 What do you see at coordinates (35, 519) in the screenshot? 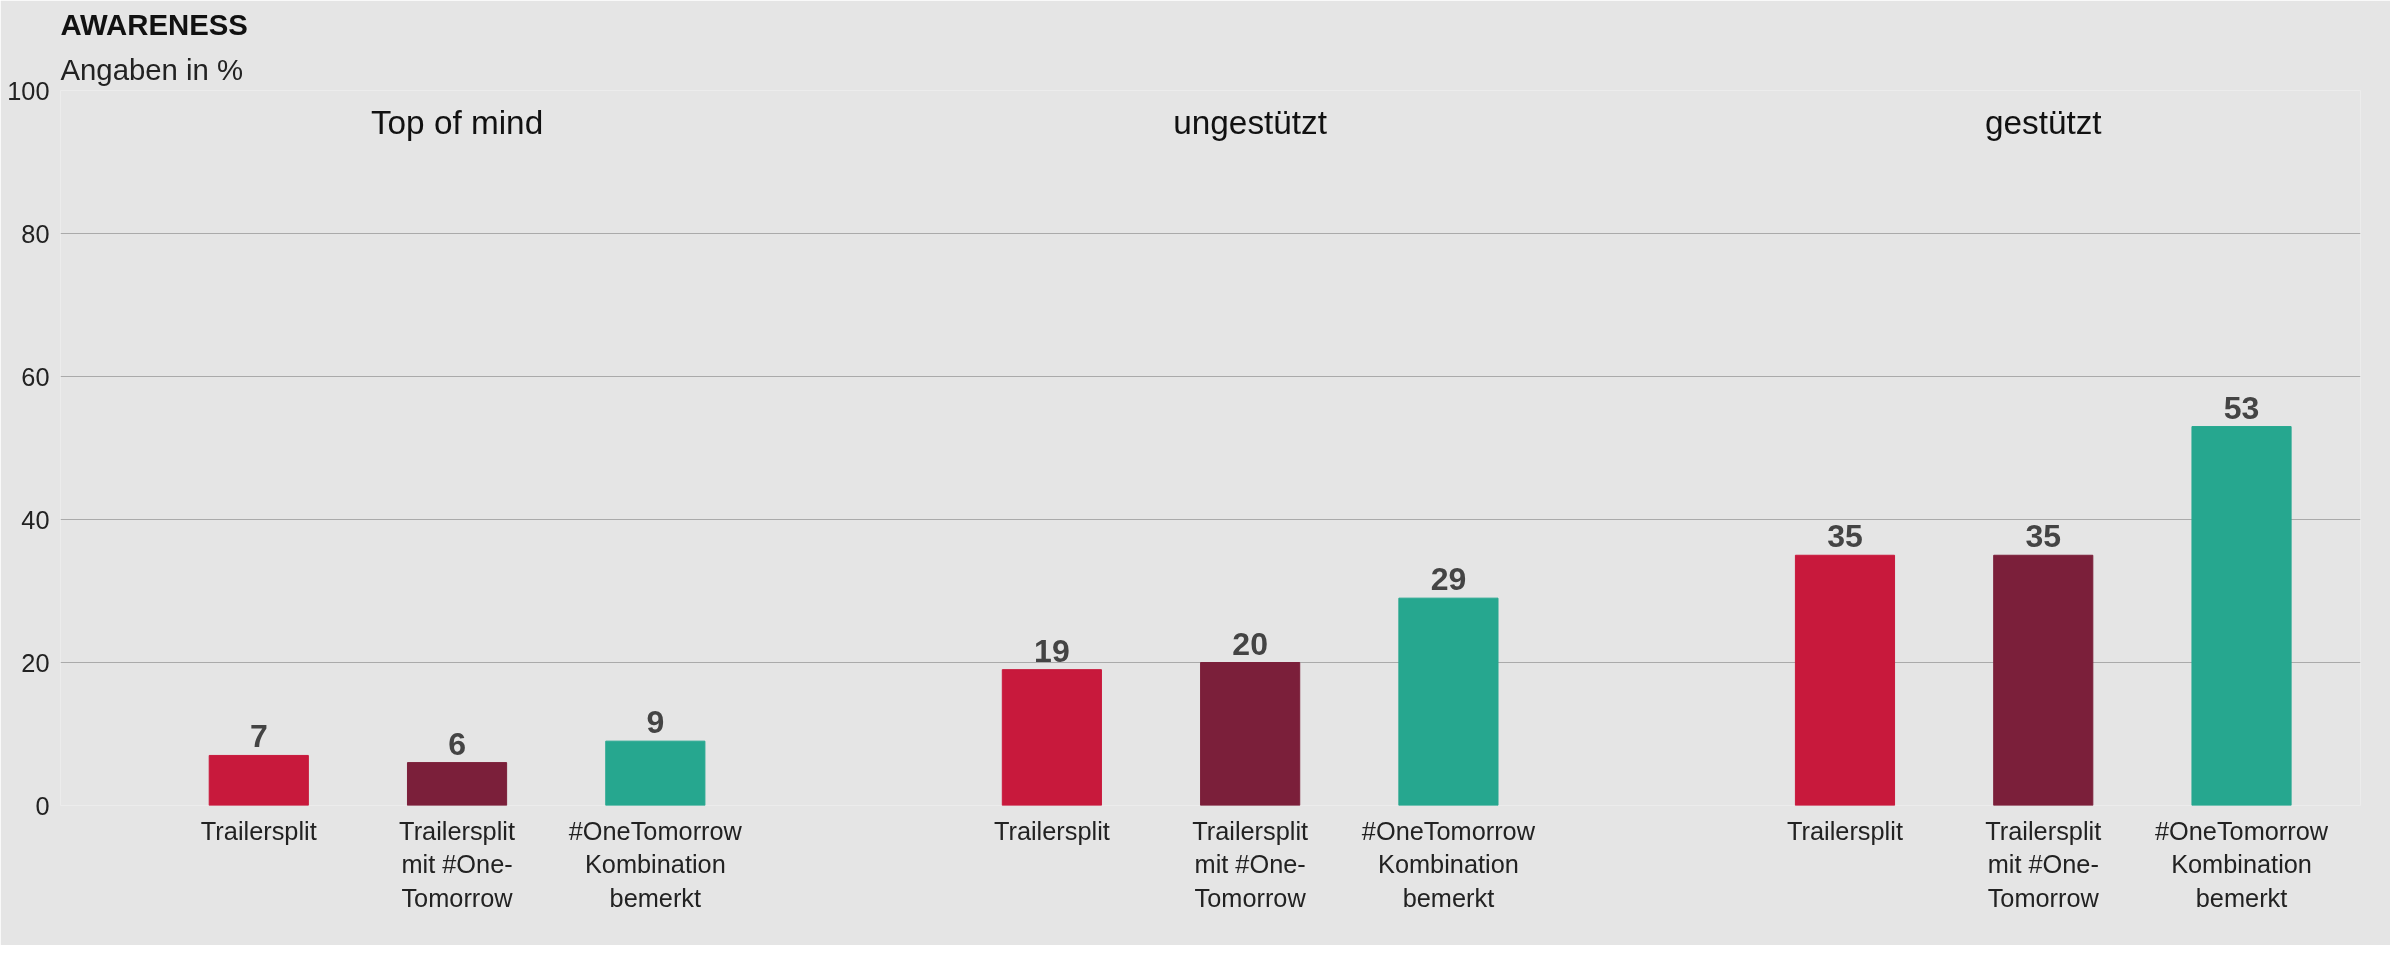
I see `y-tick-label: 40` at bounding box center [35, 519].